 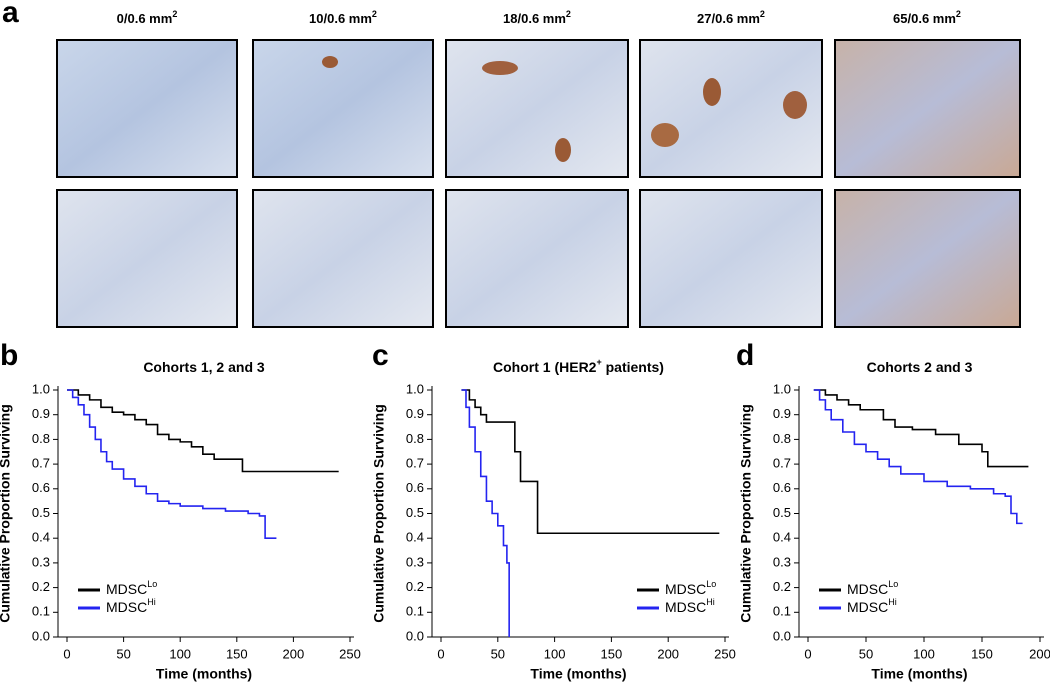 What do you see at coordinates (380, 355) in the screenshot?
I see `panel-label: c` at bounding box center [380, 355].